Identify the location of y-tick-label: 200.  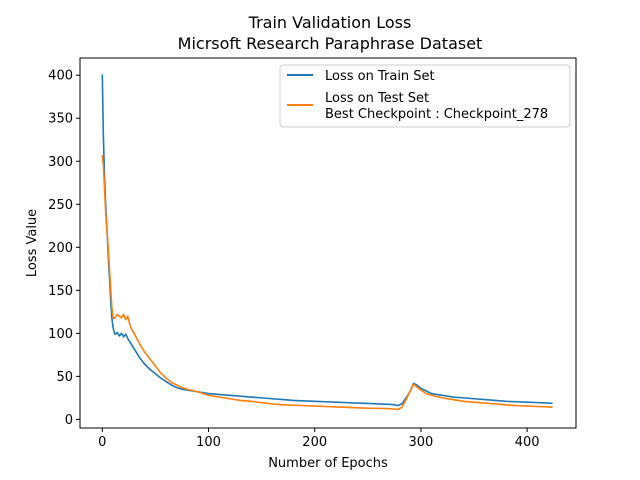
(60, 248).